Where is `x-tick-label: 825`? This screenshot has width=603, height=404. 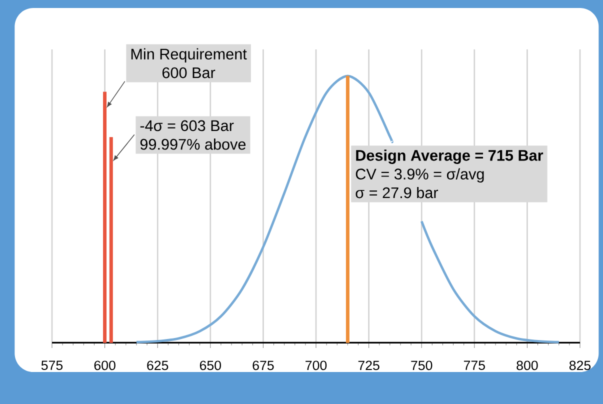 x-tick-label: 825 is located at coordinates (580, 365).